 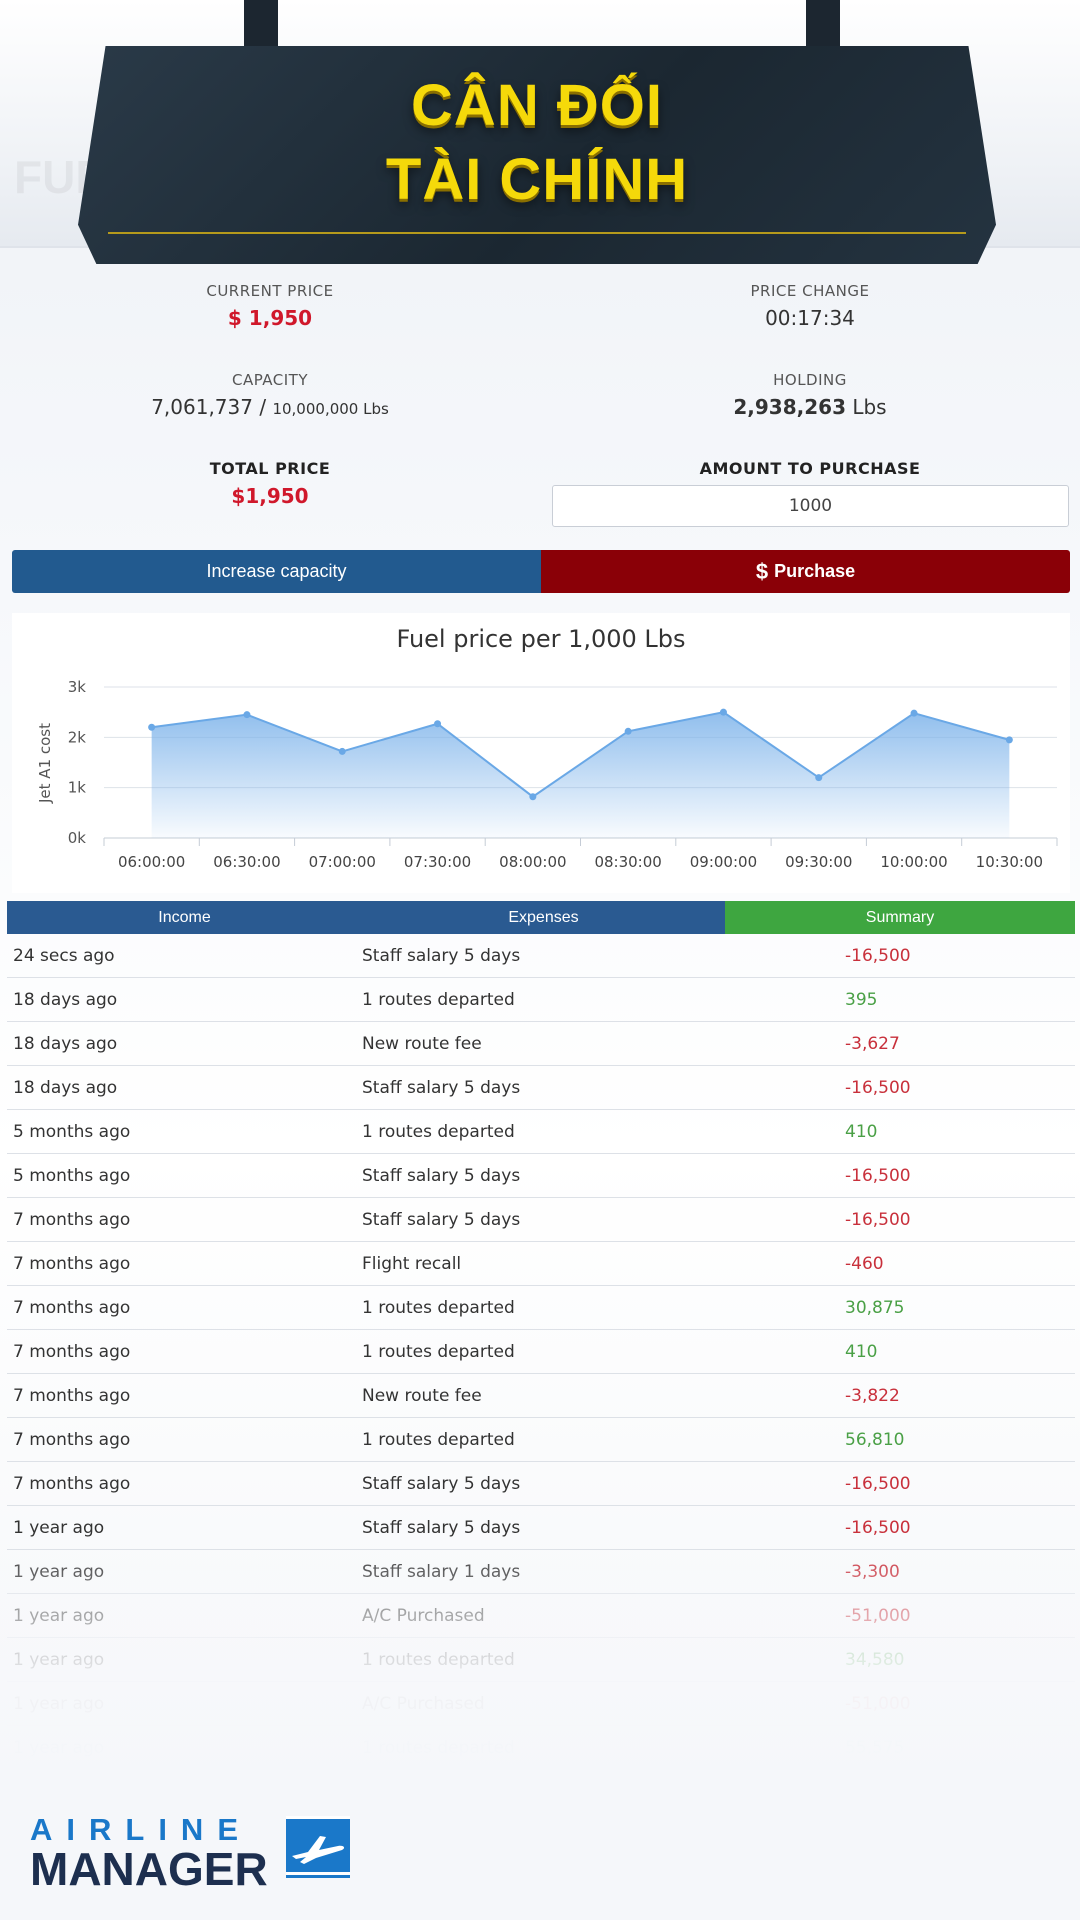 I want to click on series-line, so click(x=580, y=754).